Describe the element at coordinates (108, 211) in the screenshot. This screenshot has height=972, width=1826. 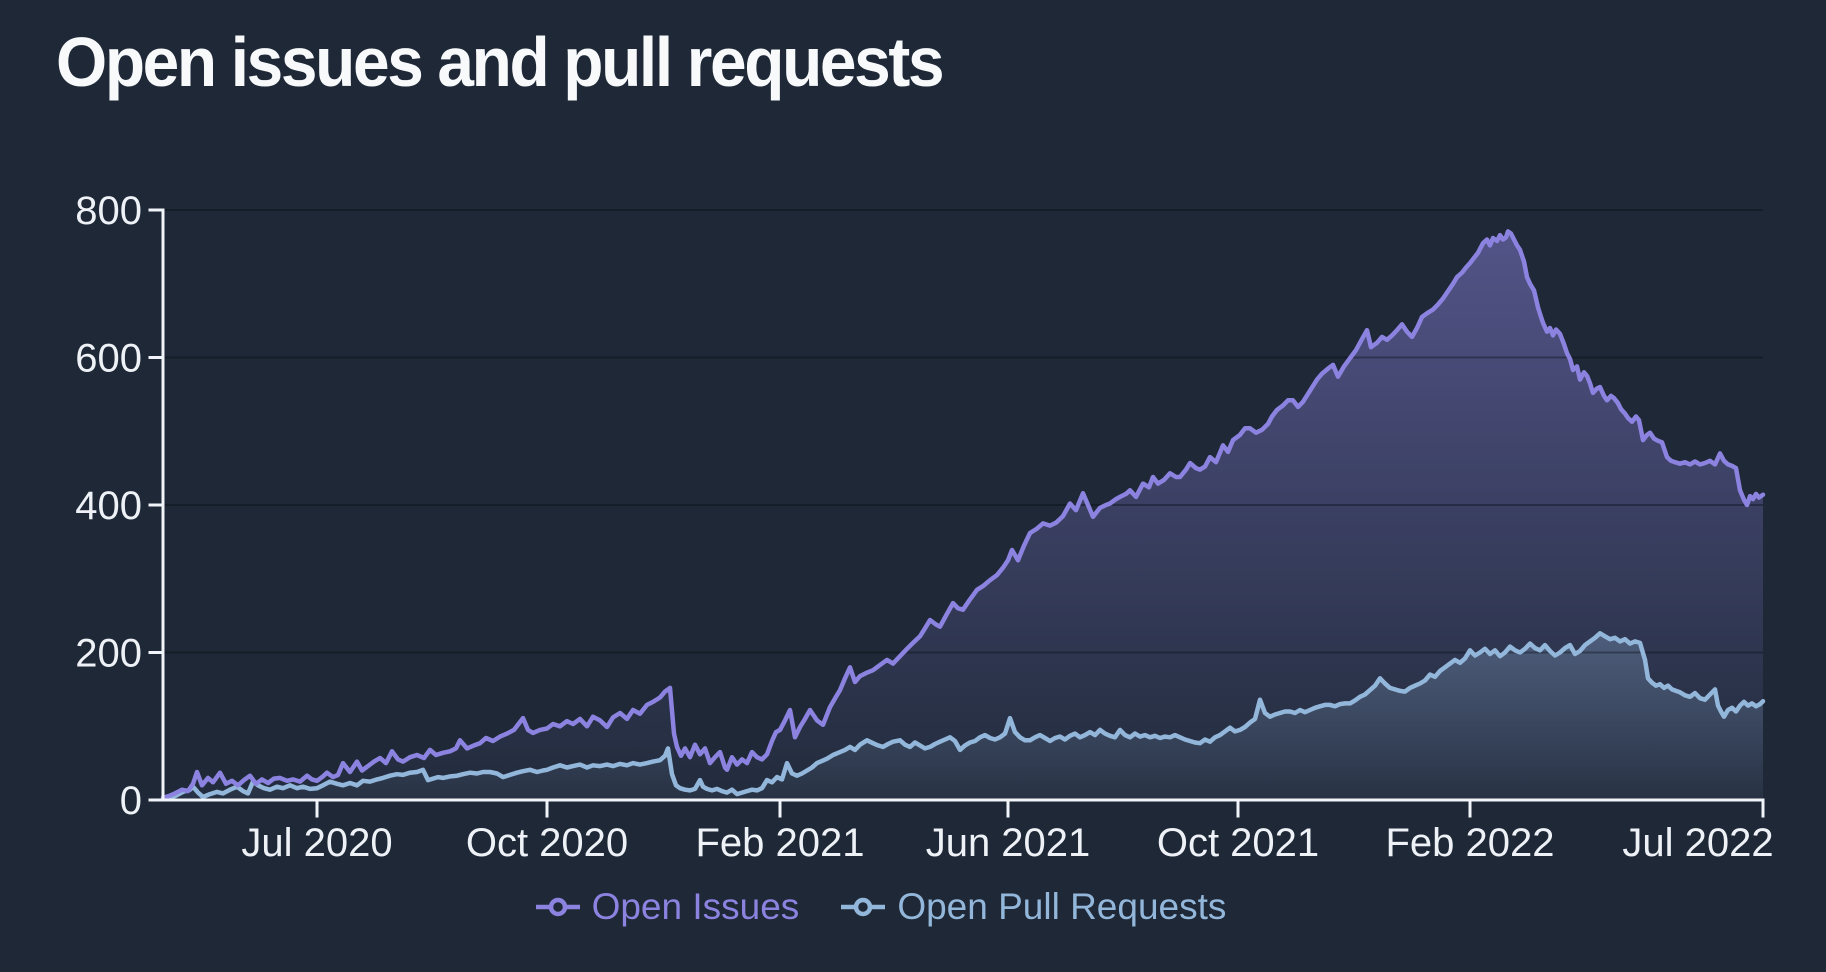
I see `y-tick-label-800: 800` at that location.